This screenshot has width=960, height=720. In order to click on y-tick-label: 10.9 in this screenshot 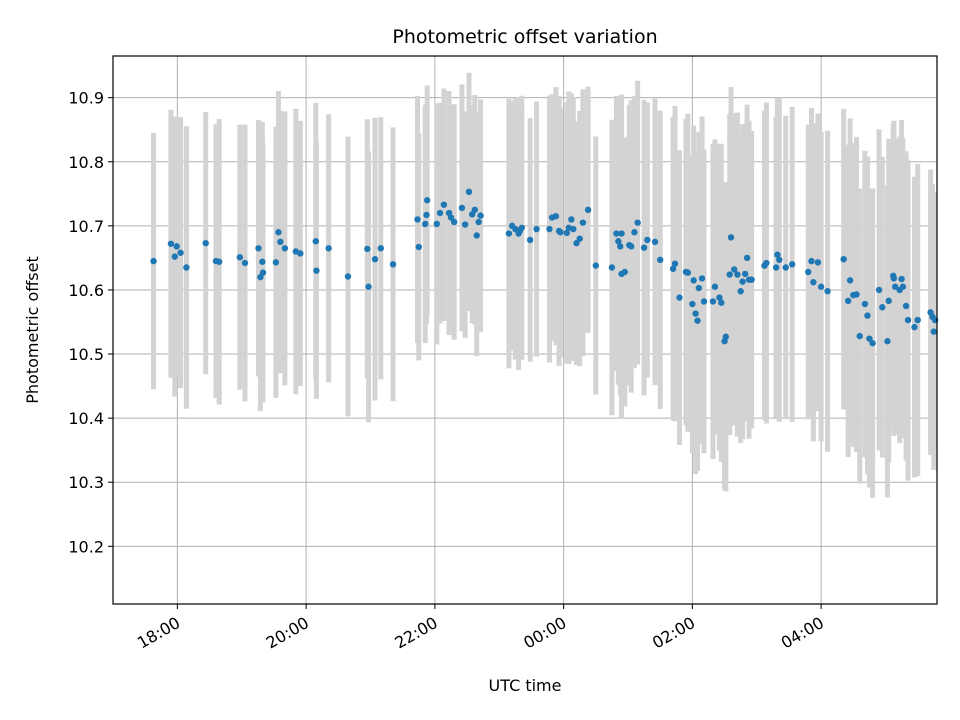, I will do `click(86, 98)`.